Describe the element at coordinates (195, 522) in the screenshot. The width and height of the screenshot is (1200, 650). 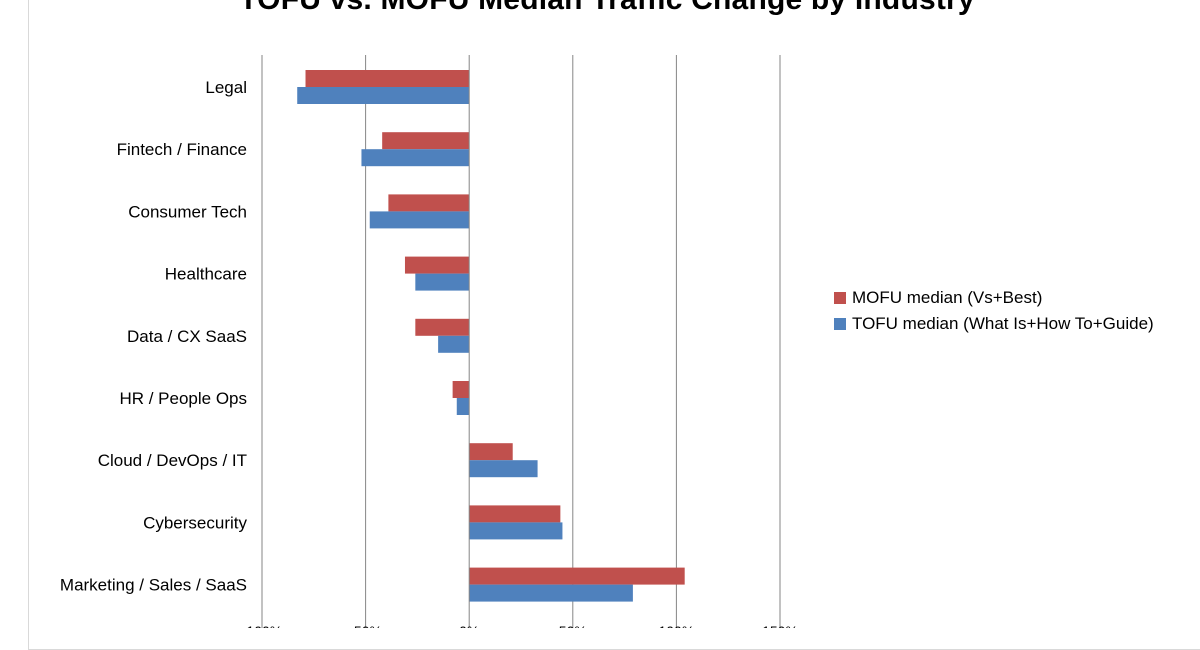
I see `category-label: Cybersecurity` at that location.